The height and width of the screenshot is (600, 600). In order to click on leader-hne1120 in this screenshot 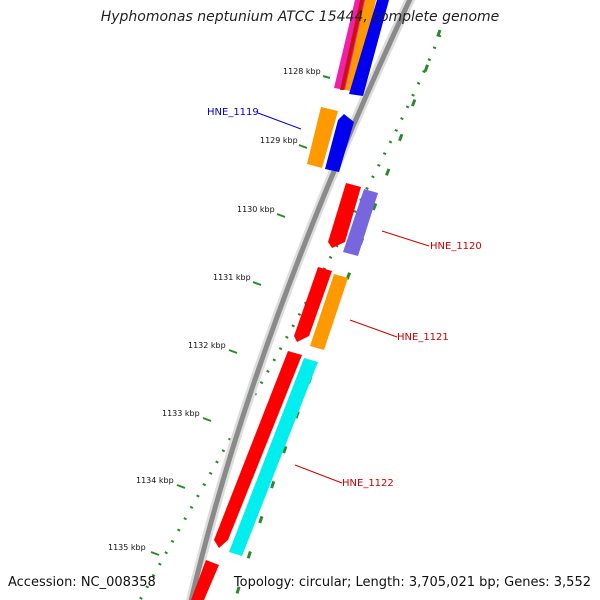, I will do `click(405, 238)`.